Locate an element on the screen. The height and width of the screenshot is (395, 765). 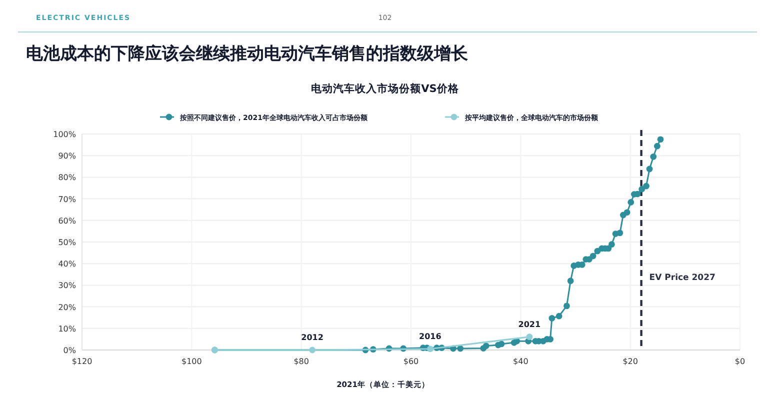
y-tick-label: 100% is located at coordinates (64, 134).